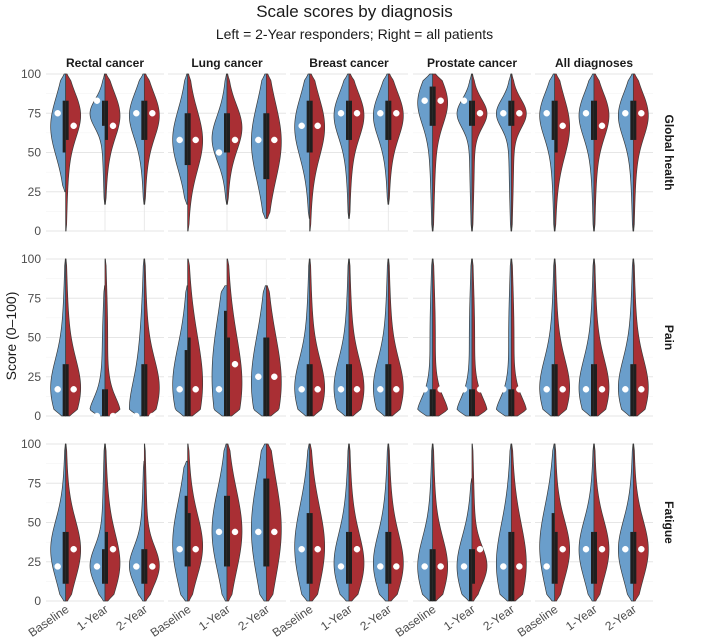 The width and height of the screenshot is (709, 641). Describe the element at coordinates (594, 337) in the screenshot. I see `panel-pain-all-diagnoses` at that location.